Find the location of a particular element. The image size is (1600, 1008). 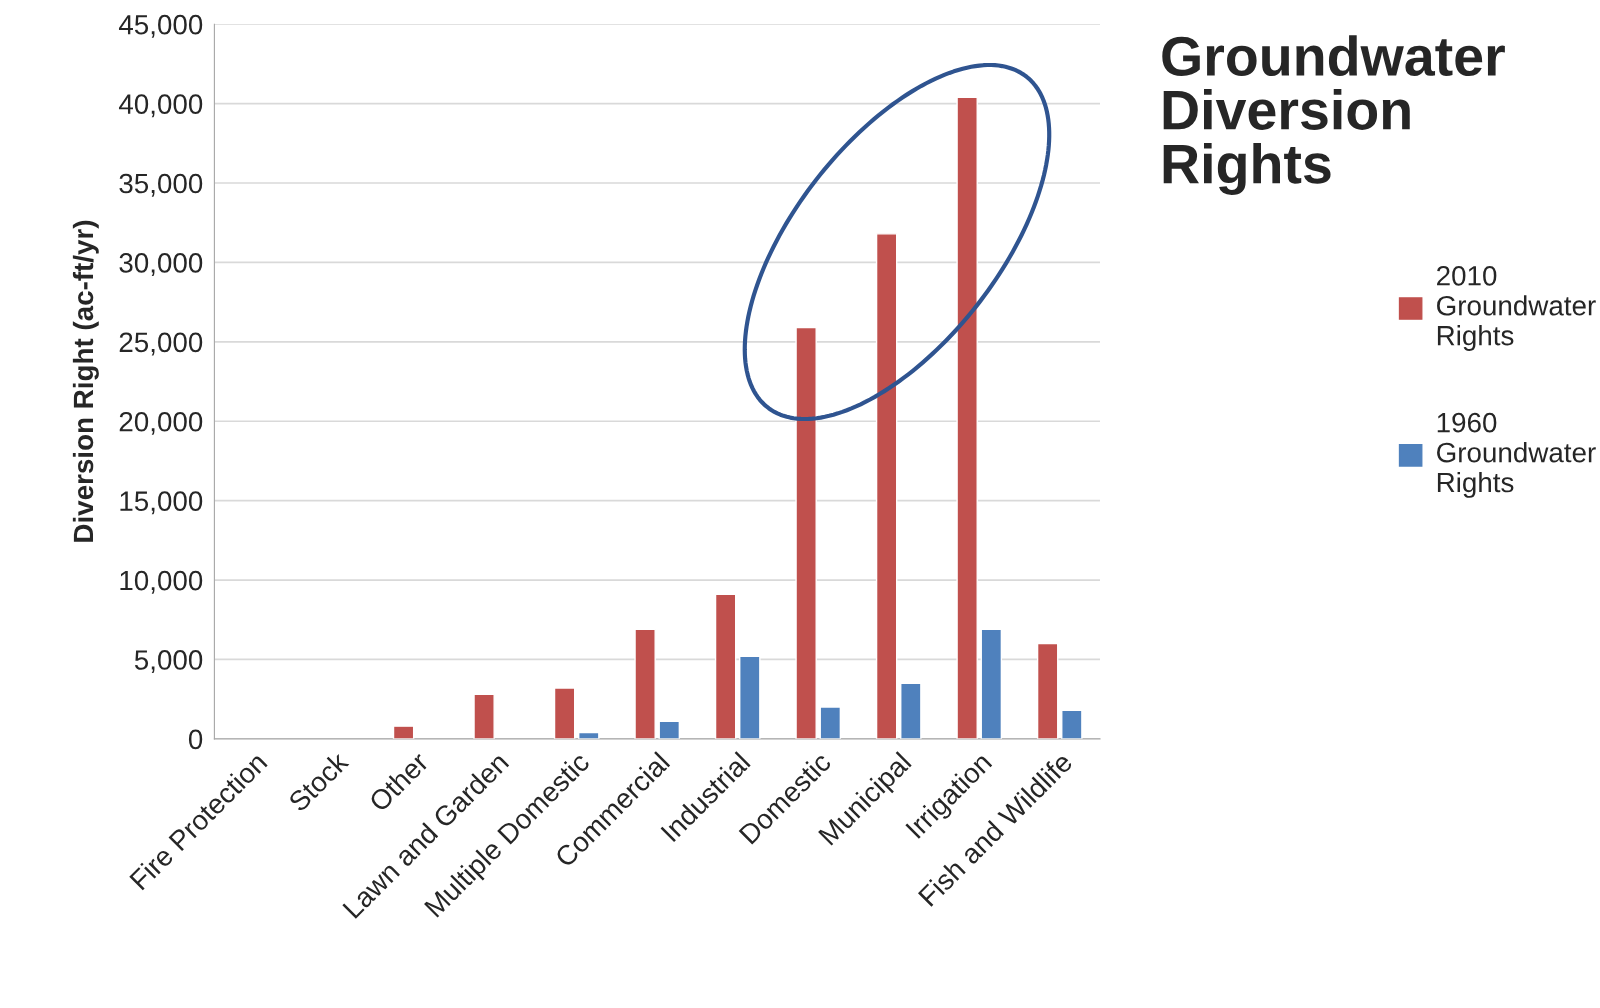

y-tick-label: 40,000 is located at coordinates (160, 106).